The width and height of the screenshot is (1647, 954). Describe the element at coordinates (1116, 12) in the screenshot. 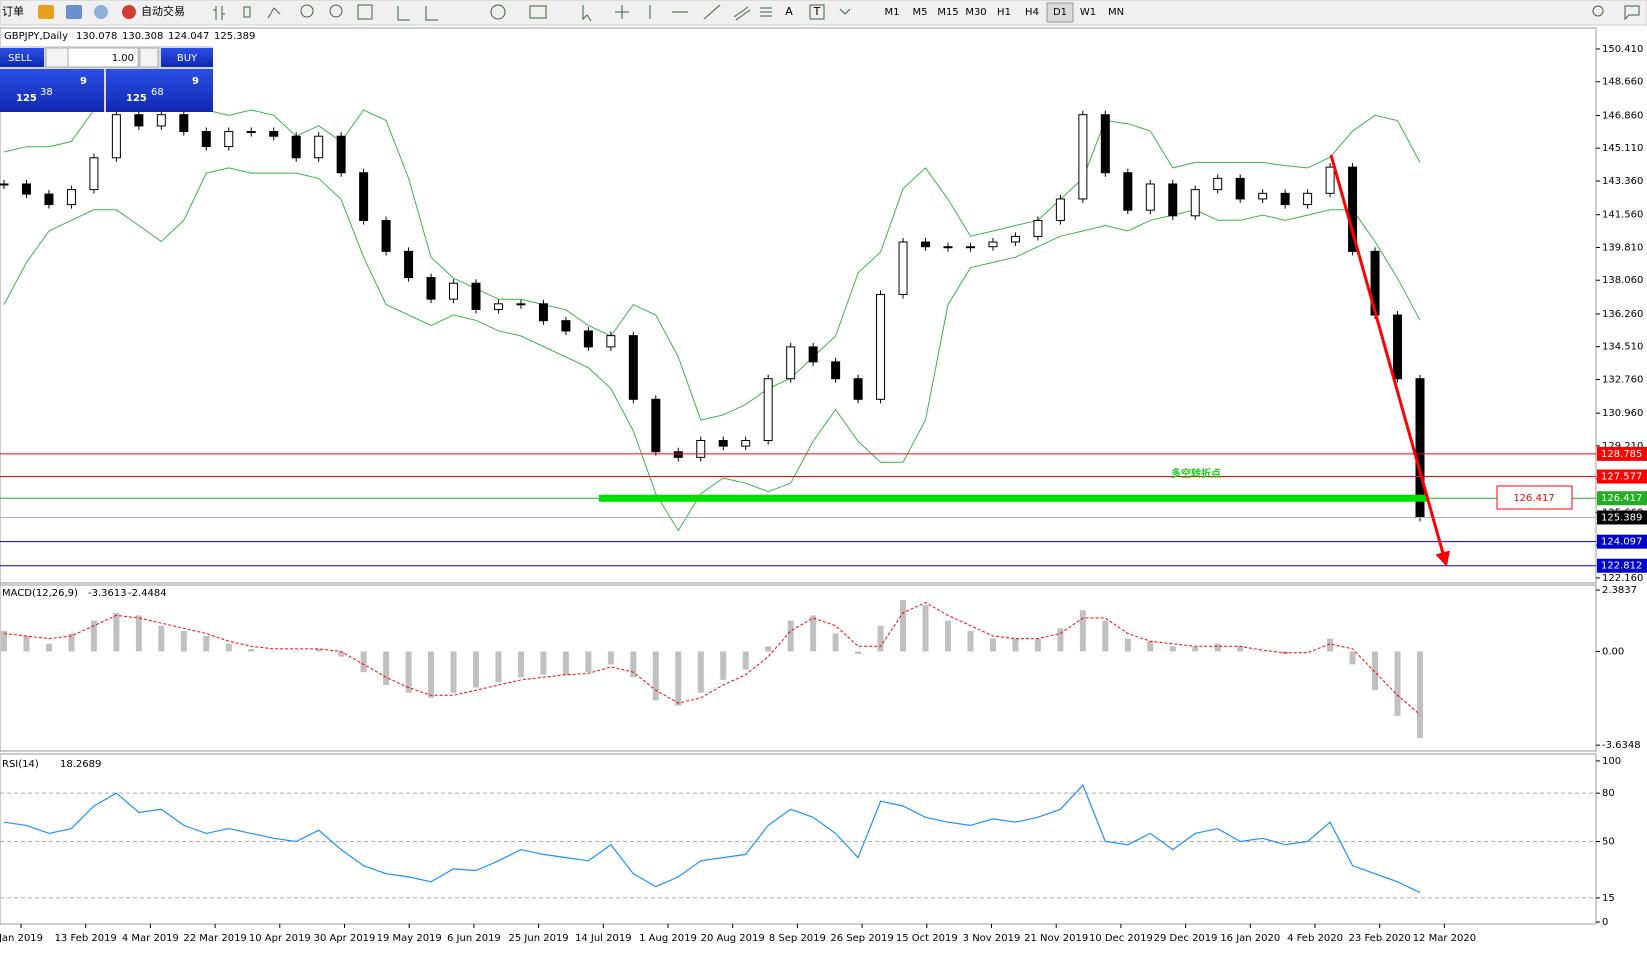

I see `timeframe-button: MN` at that location.